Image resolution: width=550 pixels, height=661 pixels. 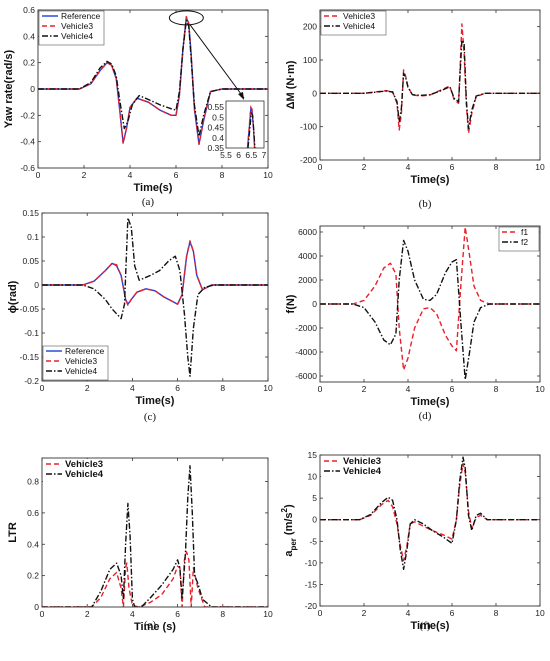 I want to click on y-axis-label-sup: 2, so click(x=284, y=509).